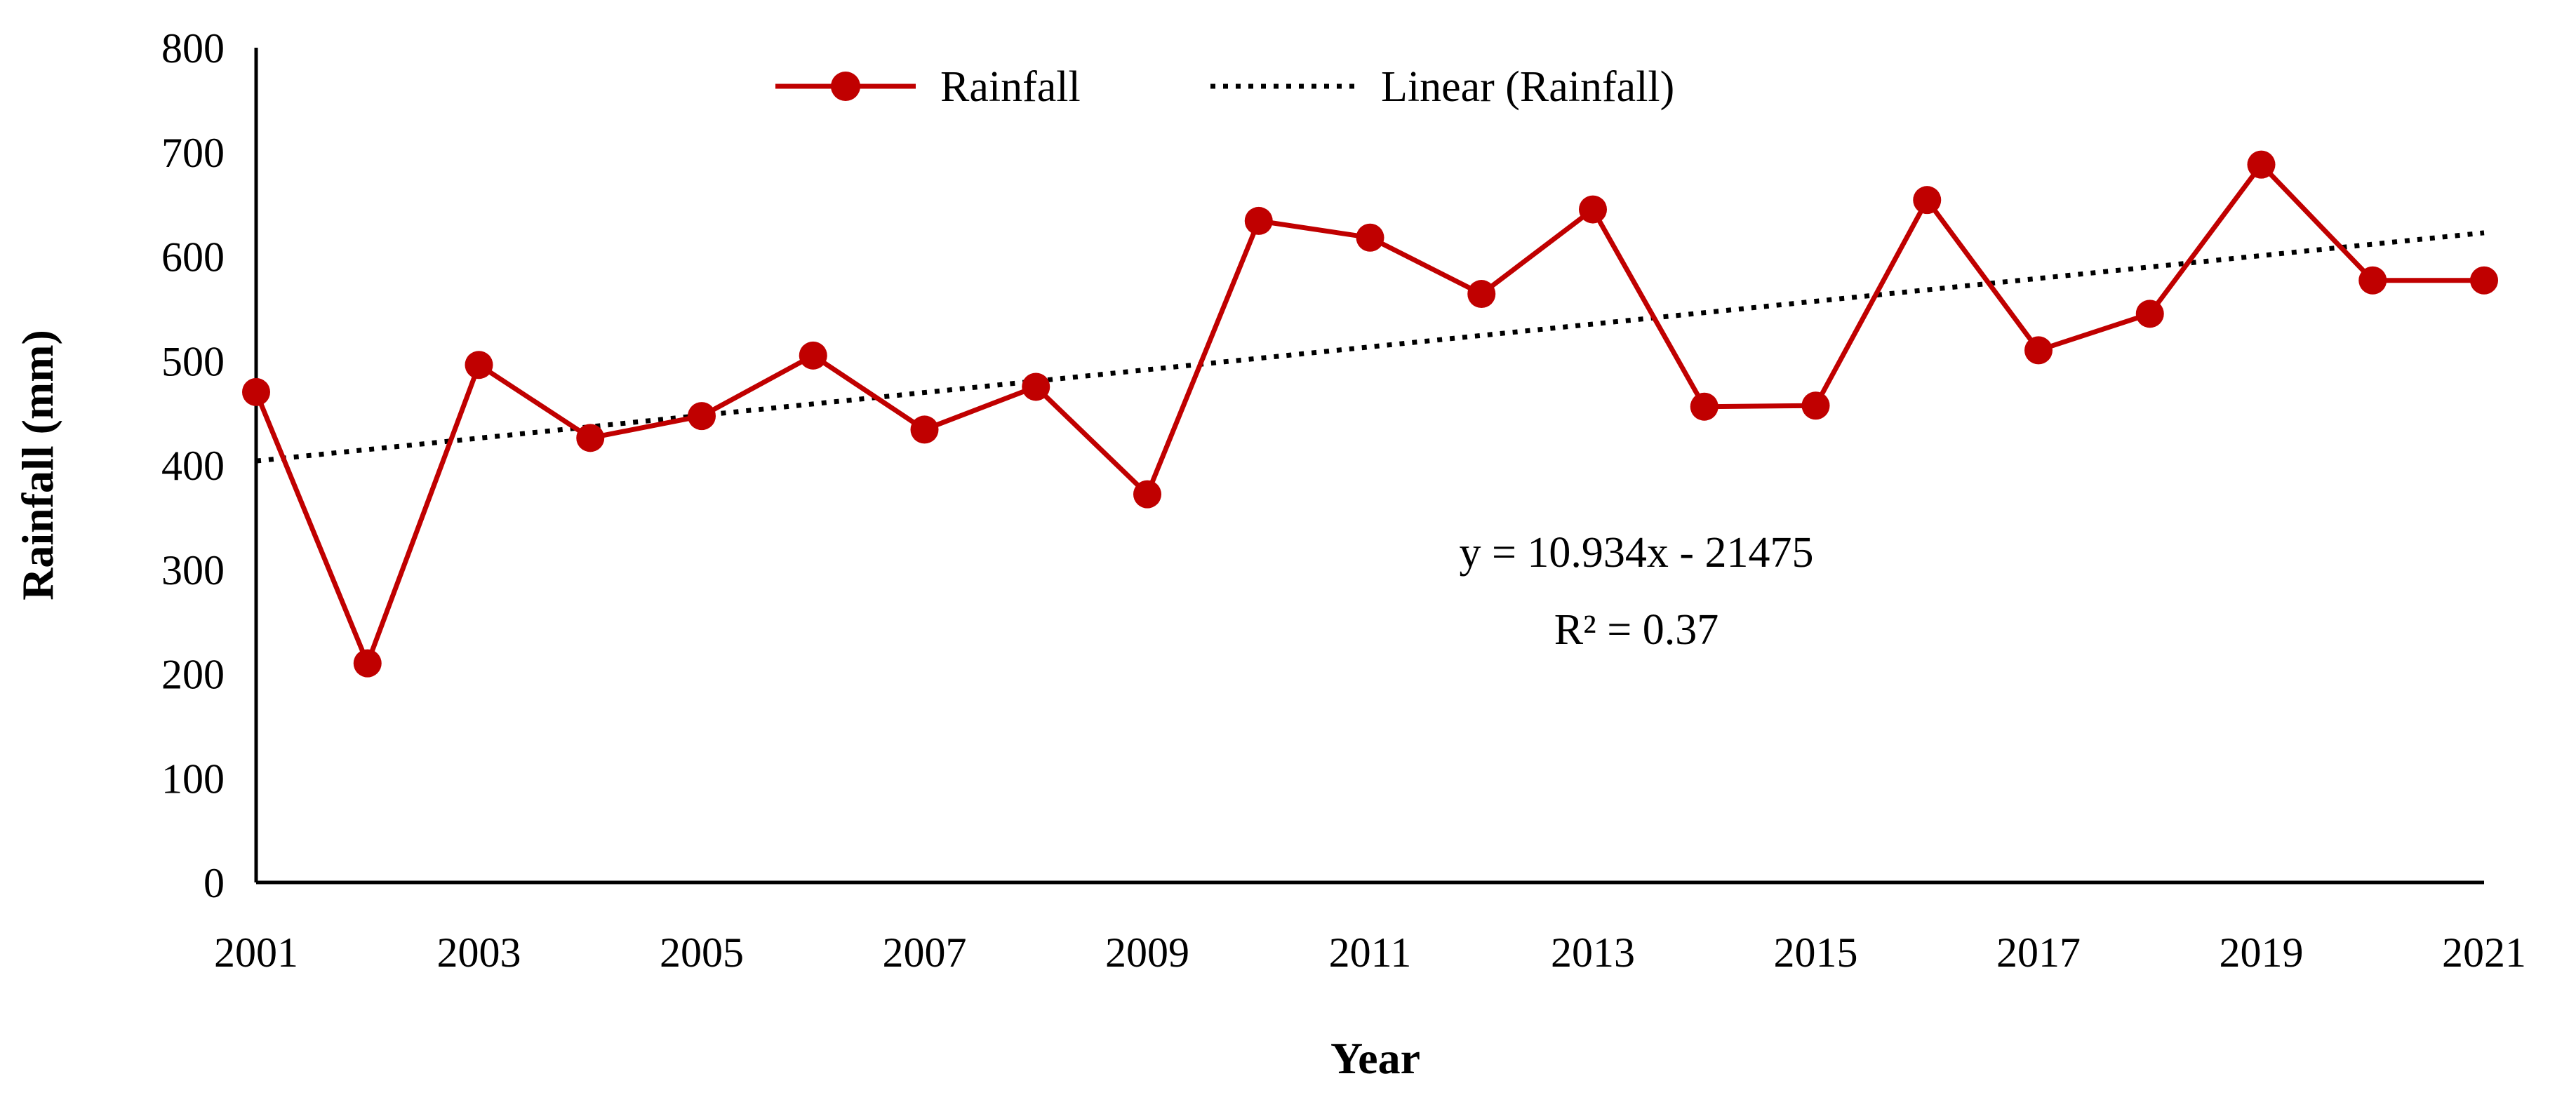  I want to click on data-point-2010, so click(1258, 220).